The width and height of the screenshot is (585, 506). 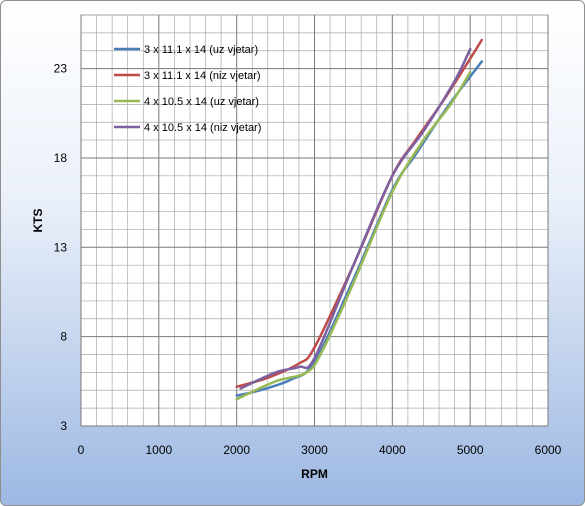 What do you see at coordinates (201, 102) in the screenshot?
I see `legend-label-3: 4 x 10.5 x 14 (uz vjetar)` at bounding box center [201, 102].